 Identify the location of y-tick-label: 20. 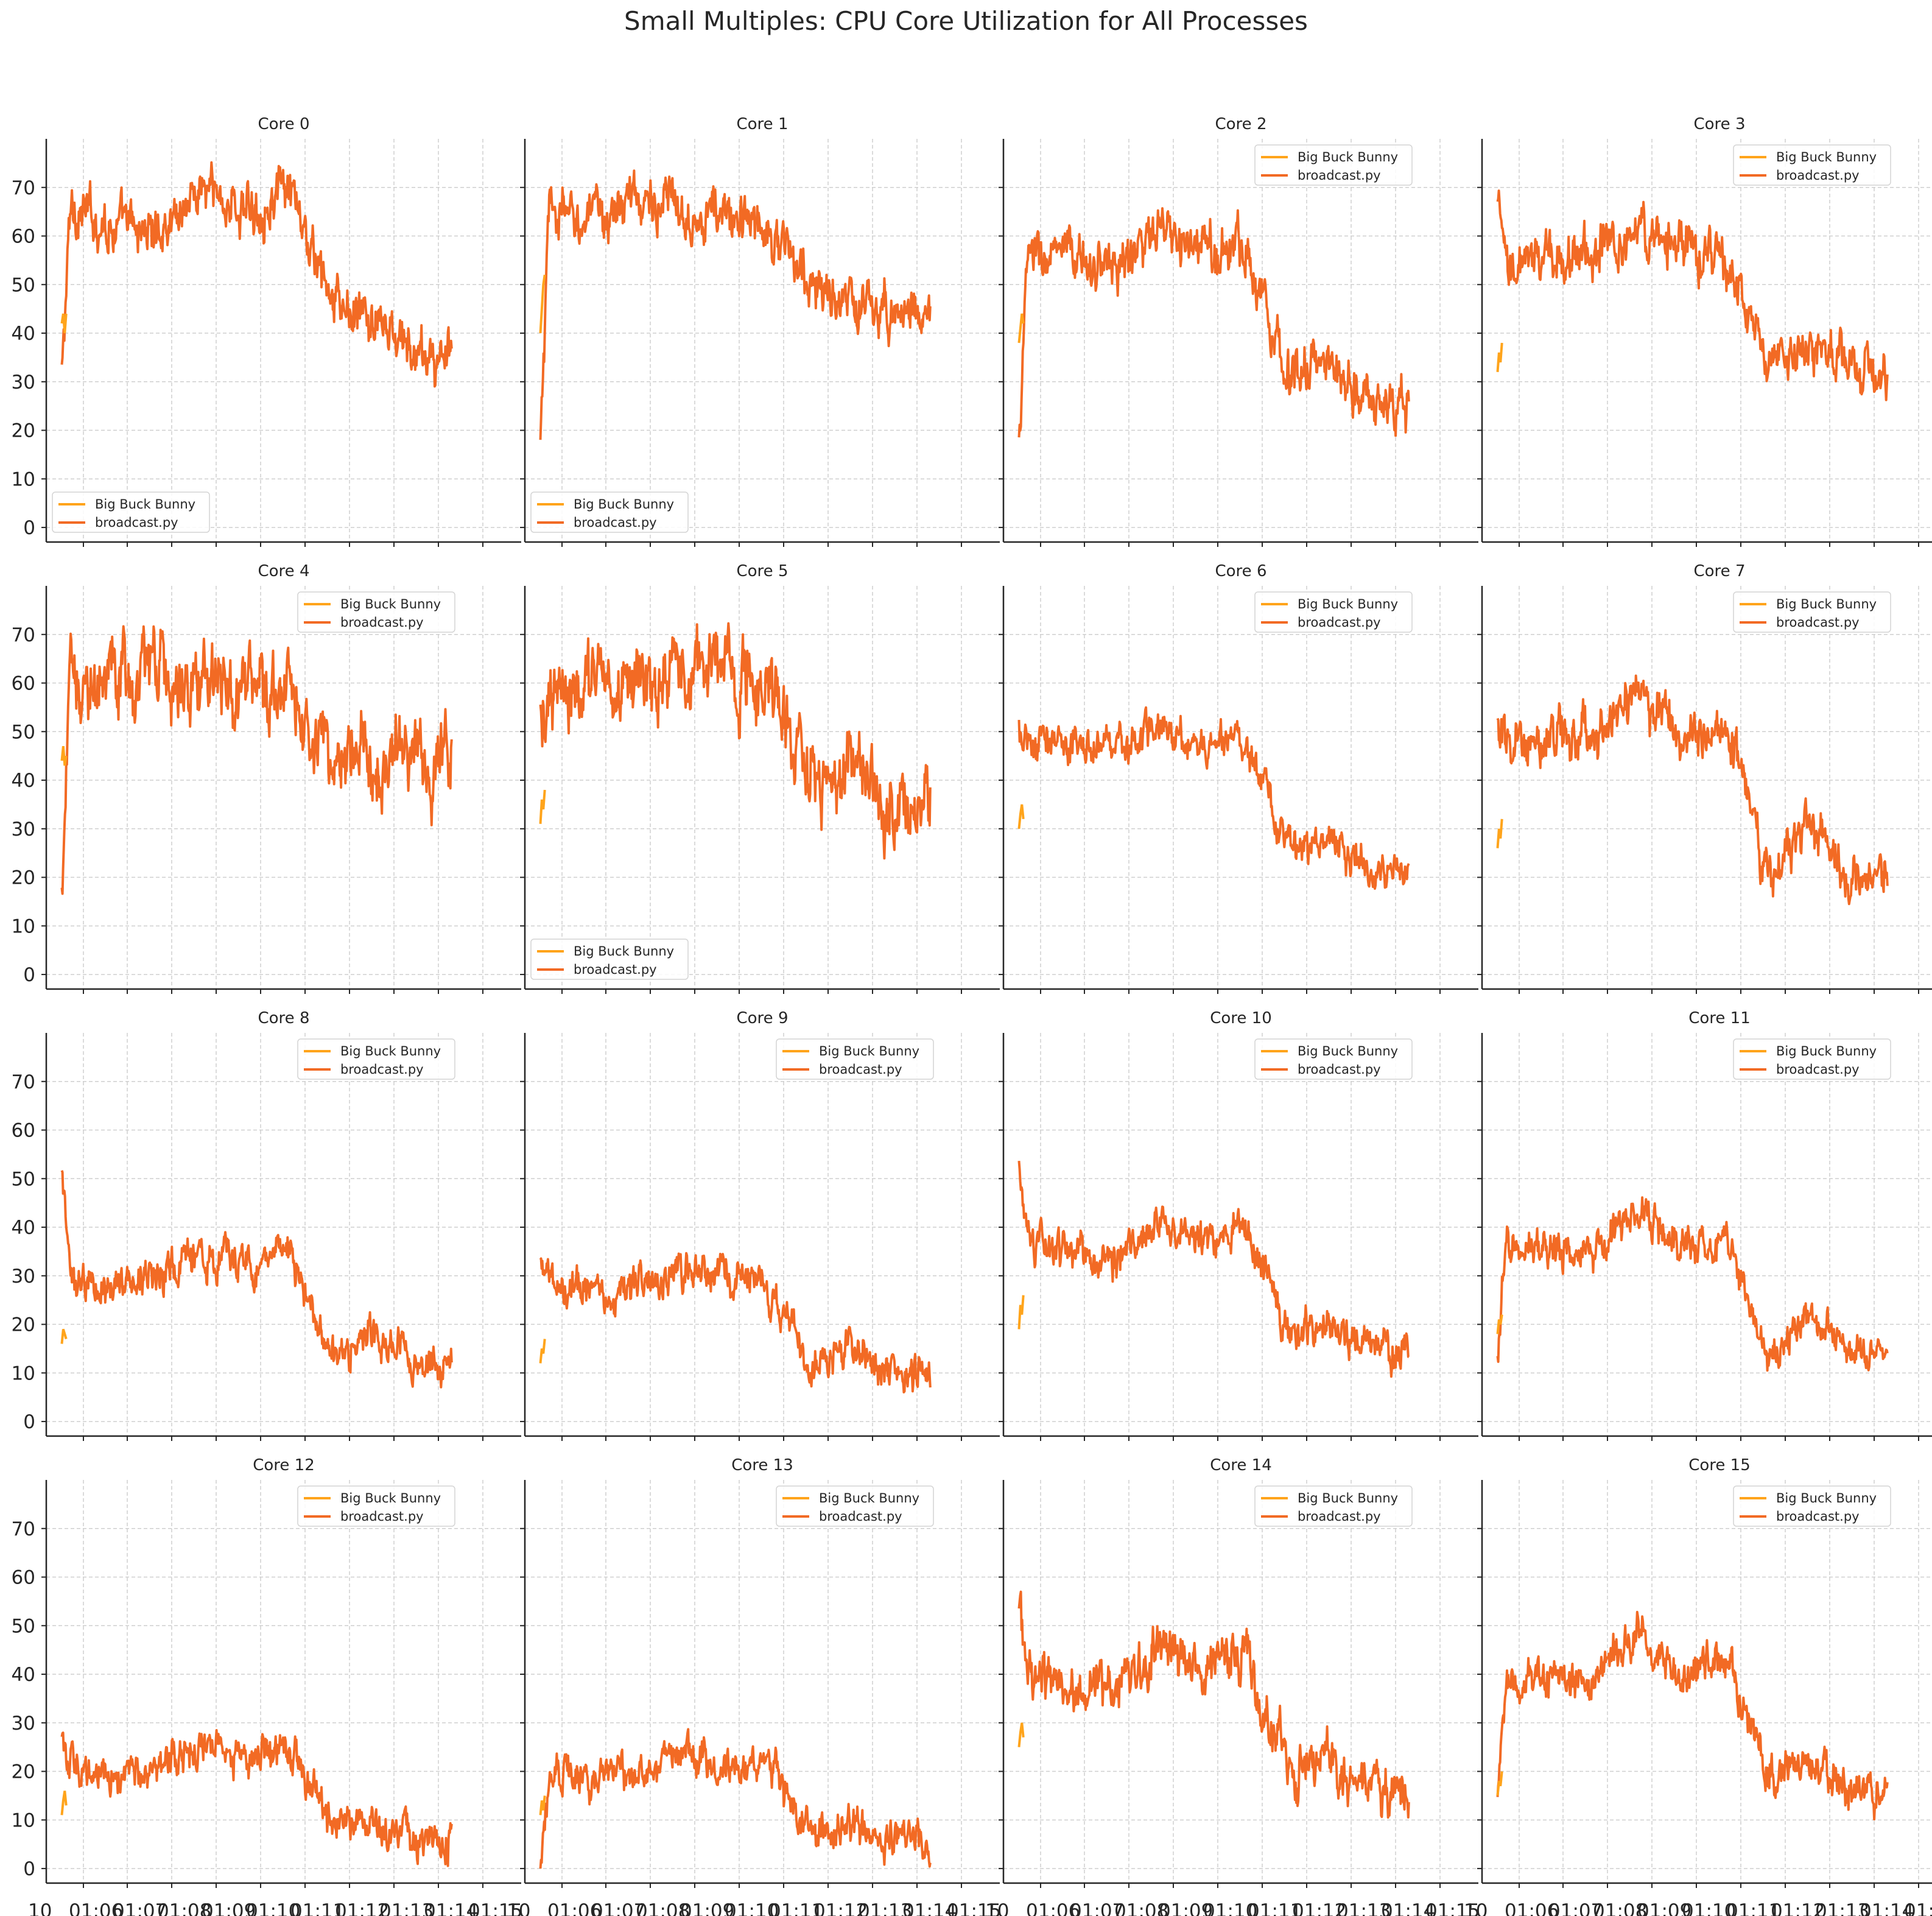
(24, 878).